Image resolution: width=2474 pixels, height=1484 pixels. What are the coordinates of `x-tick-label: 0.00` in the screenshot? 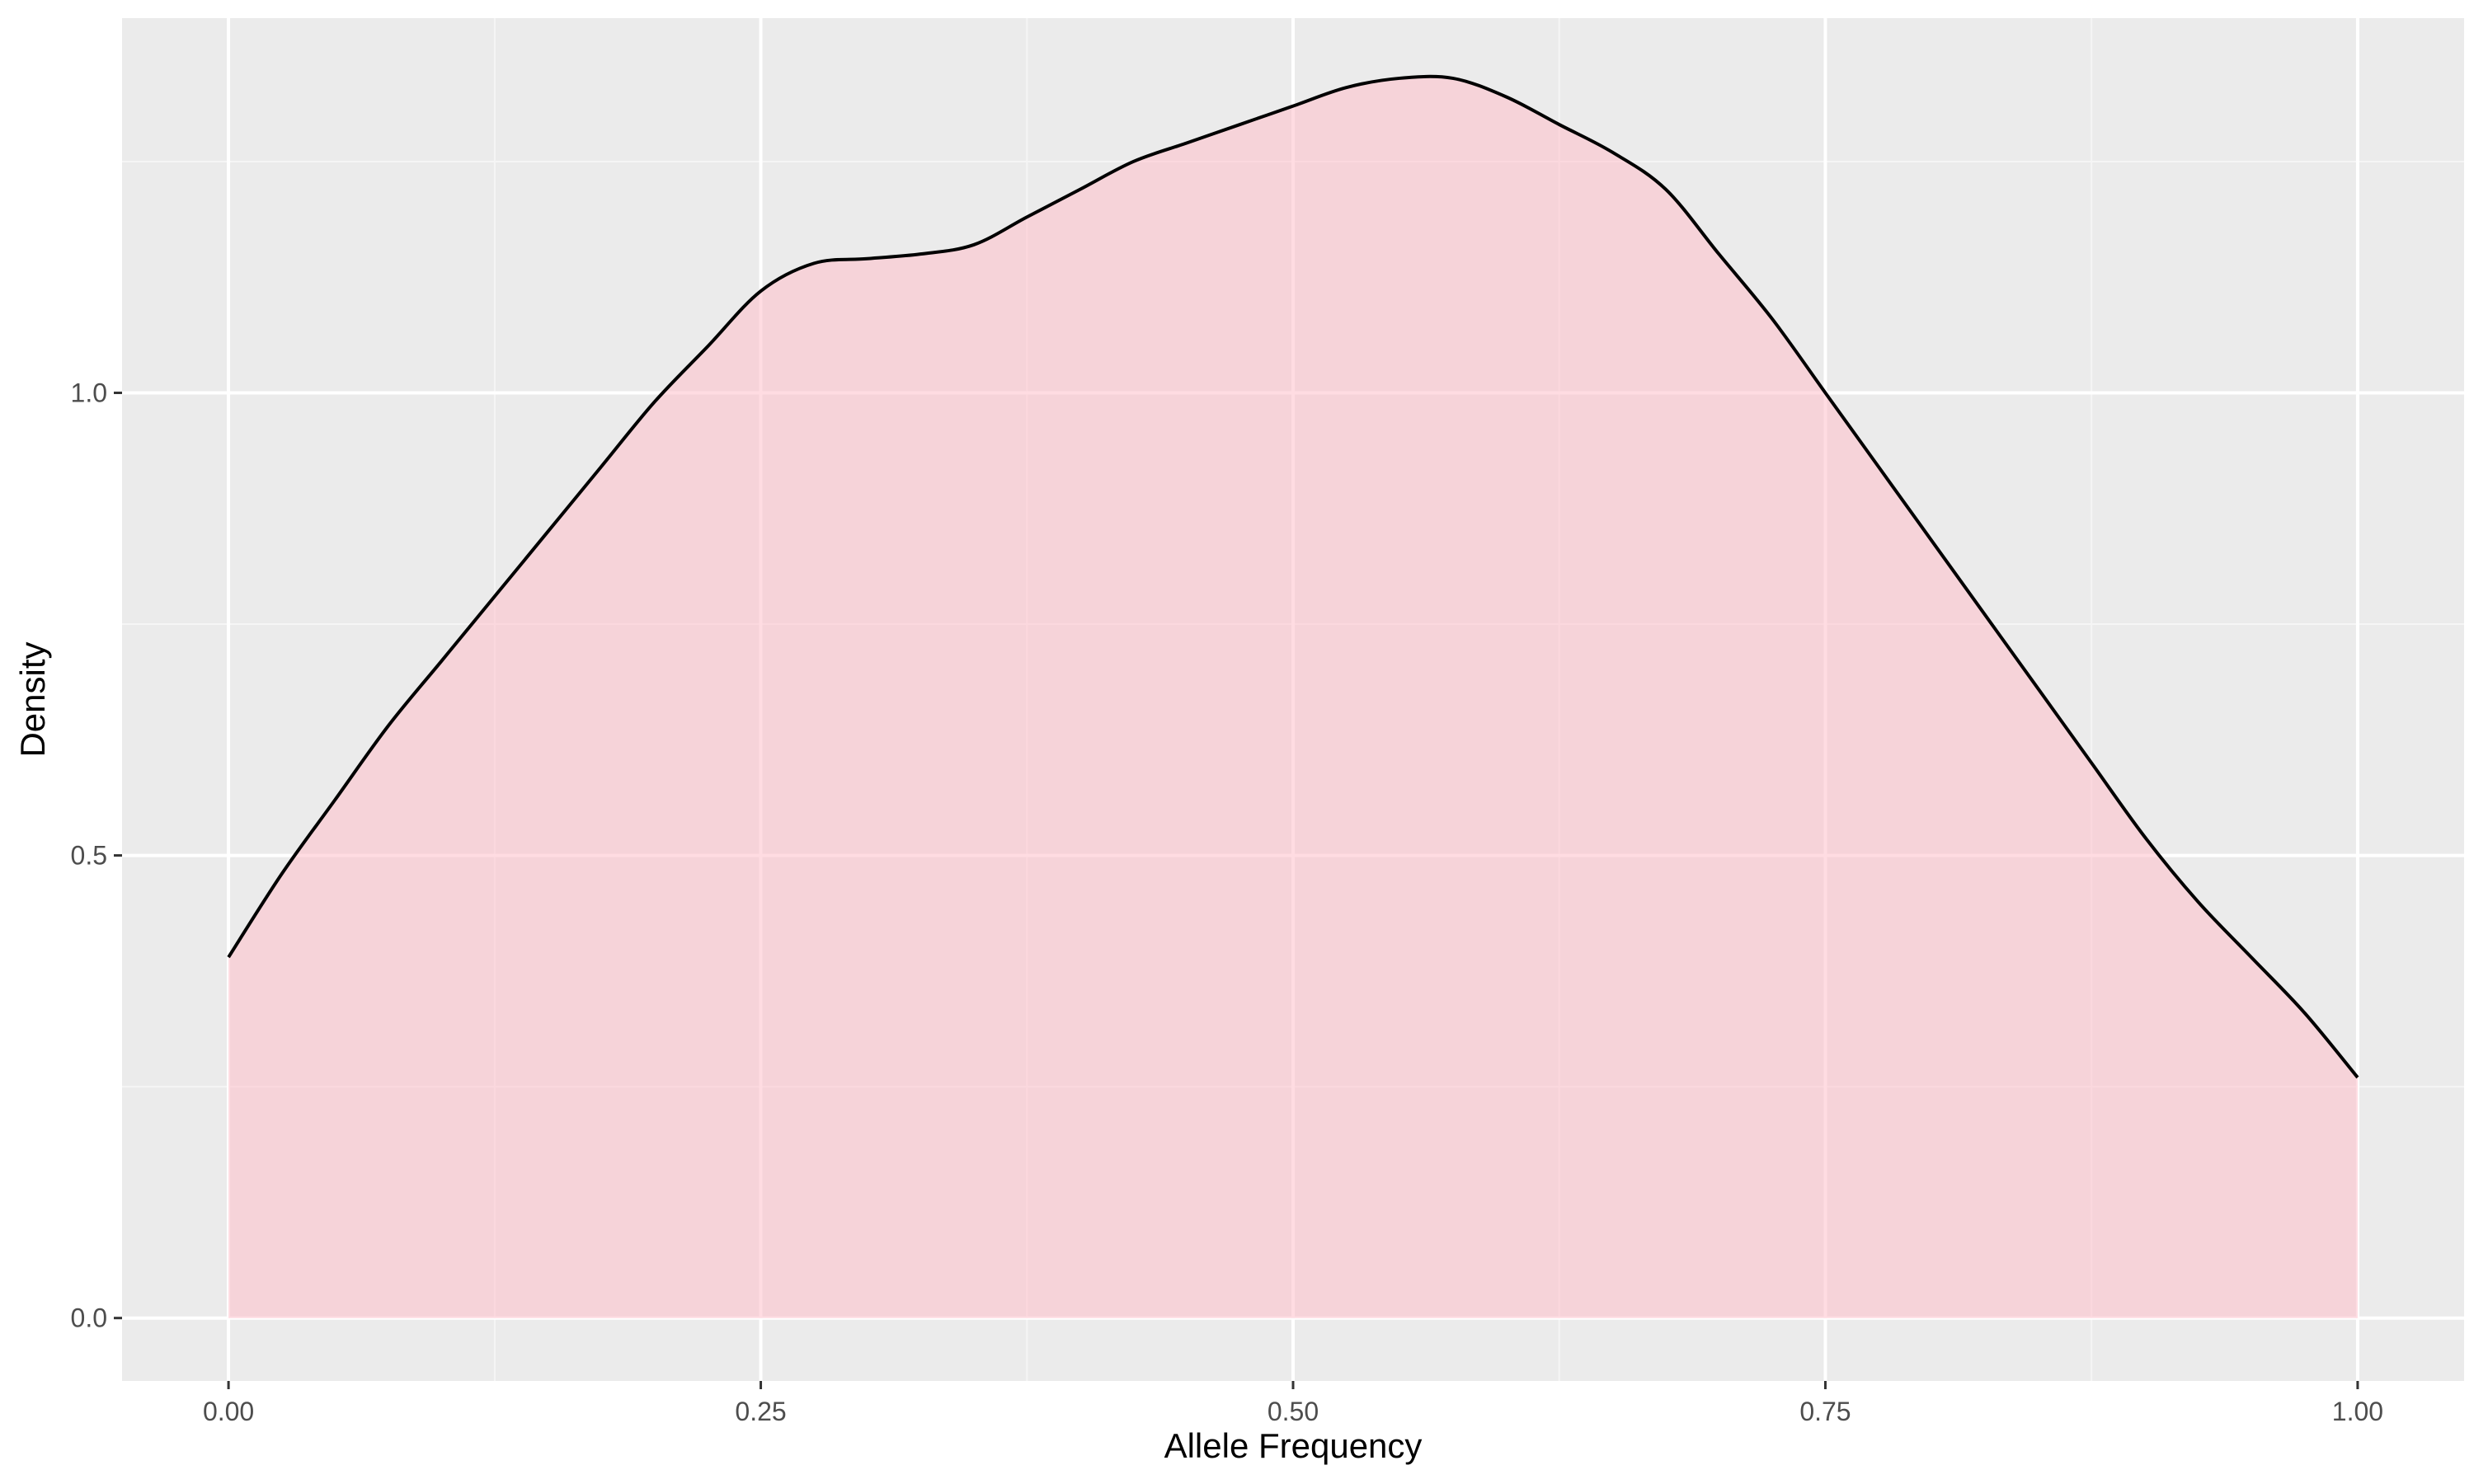 It's located at (228, 1411).